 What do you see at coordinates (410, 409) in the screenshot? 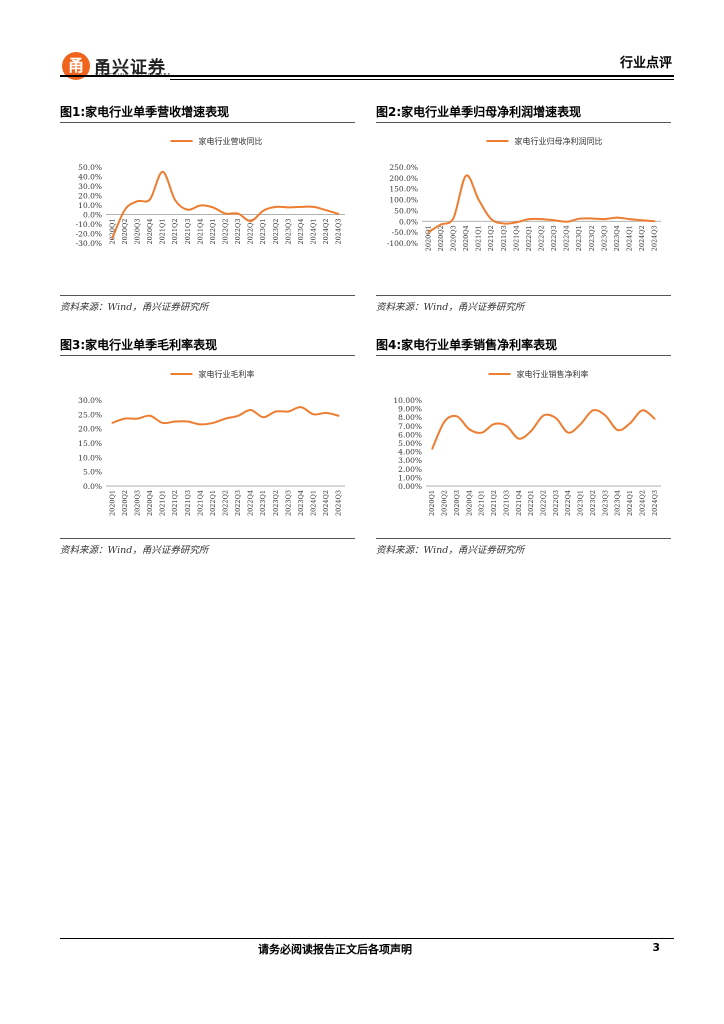
I see `y-tick-label: 9.00%` at bounding box center [410, 409].